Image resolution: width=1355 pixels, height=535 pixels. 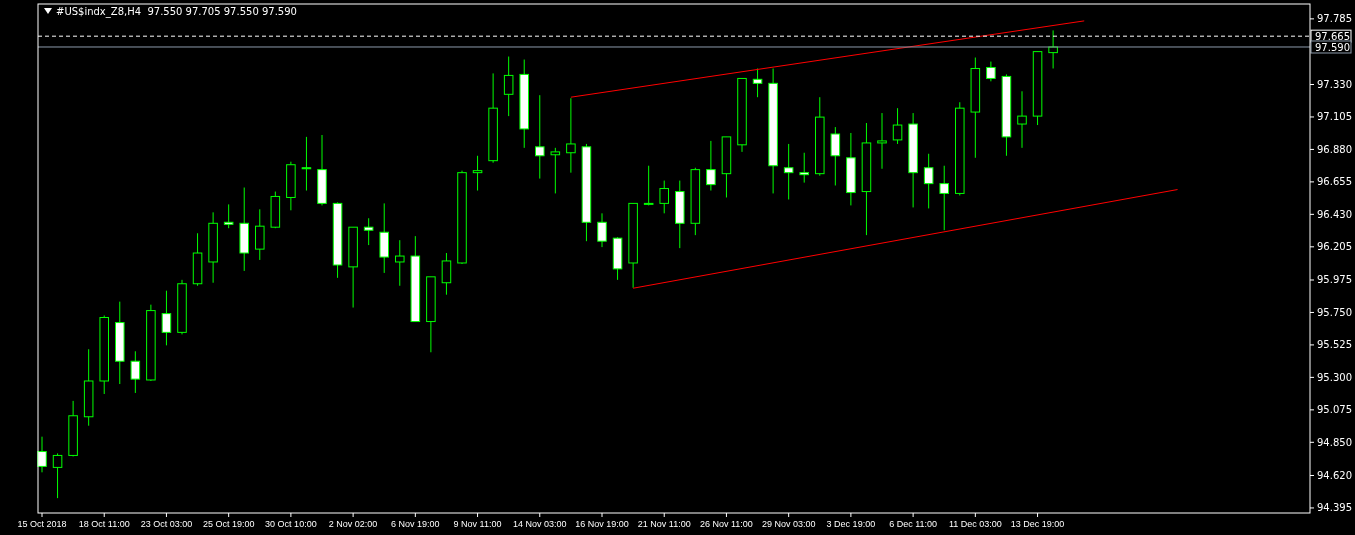 I want to click on x-tick-label: 11 Dec 03:00, so click(x=975, y=524).